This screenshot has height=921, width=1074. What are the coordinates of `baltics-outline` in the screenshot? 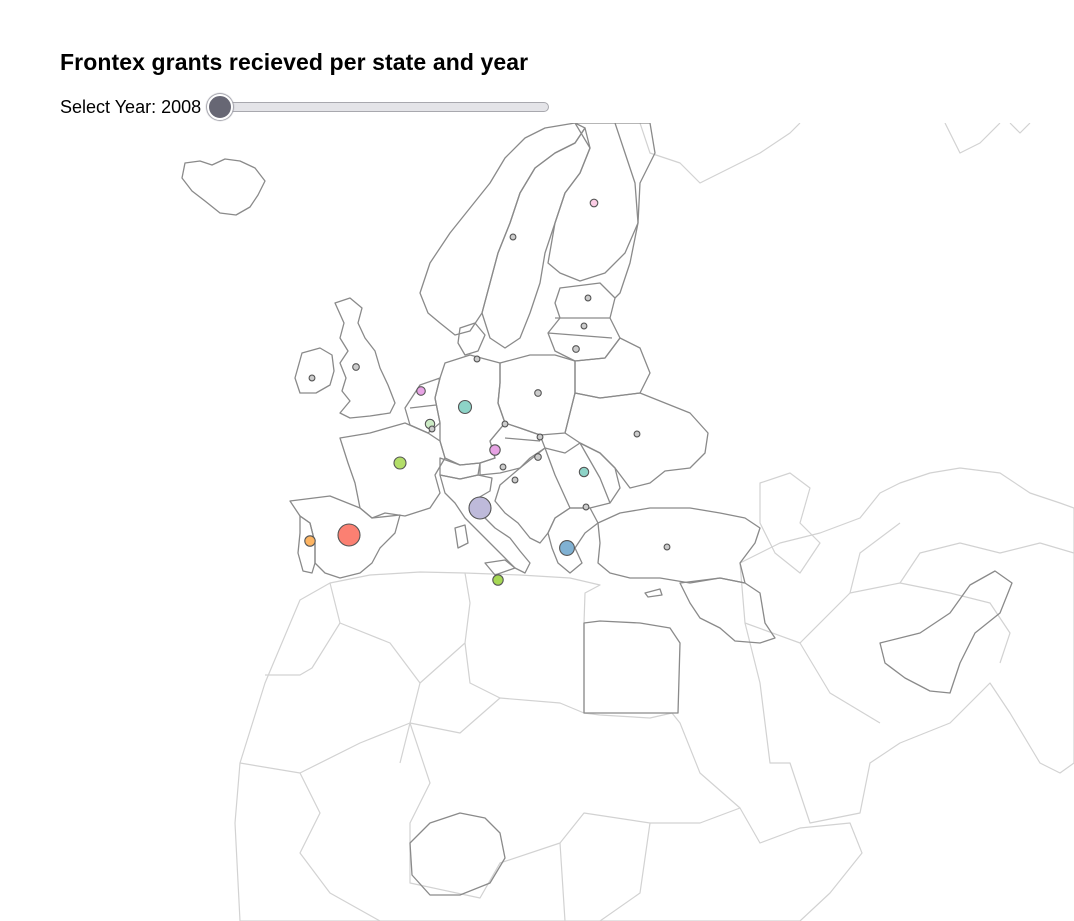 It's located at (584, 322).